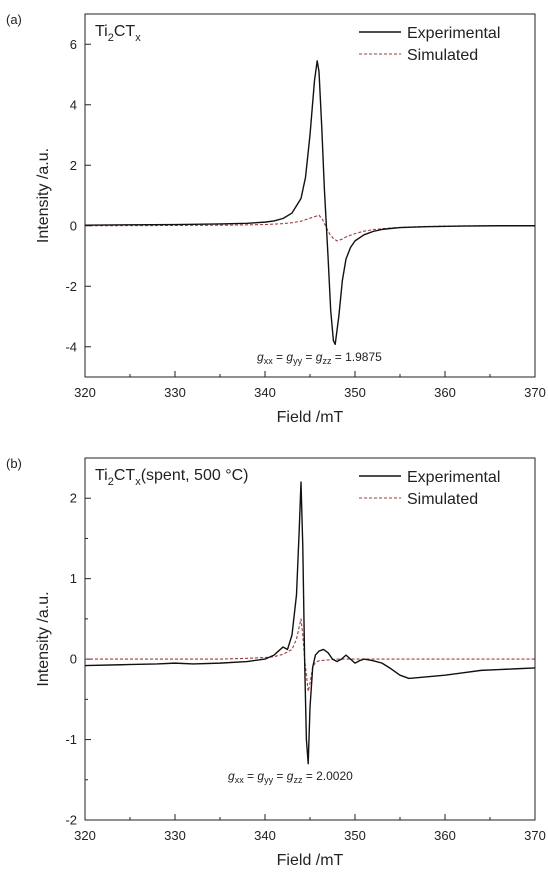  What do you see at coordinates (71, 346) in the screenshot?
I see `y-tick-label: -4` at bounding box center [71, 346].